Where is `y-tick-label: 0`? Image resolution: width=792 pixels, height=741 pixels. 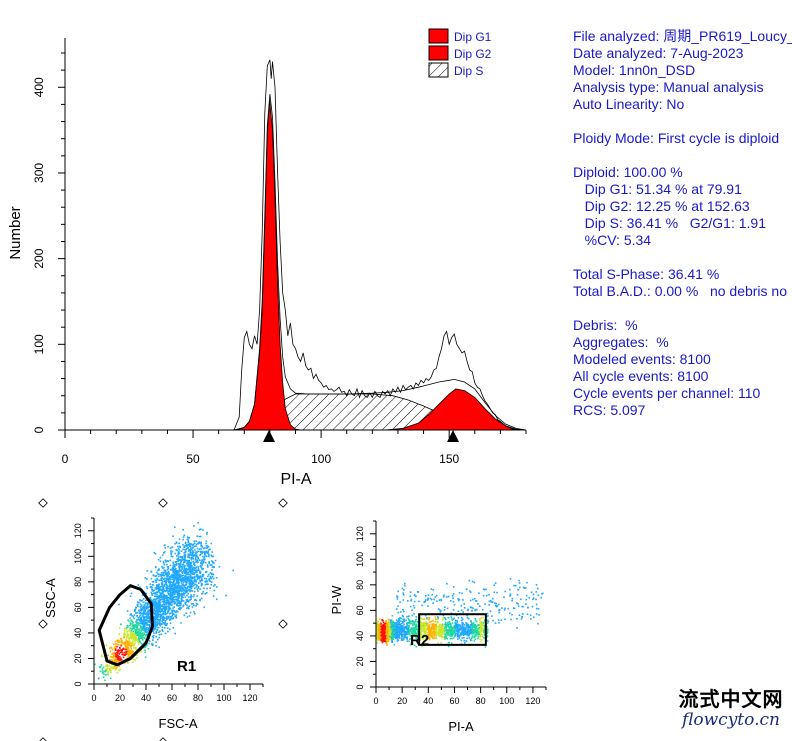
y-tick-label: 0 is located at coordinates (78, 683).